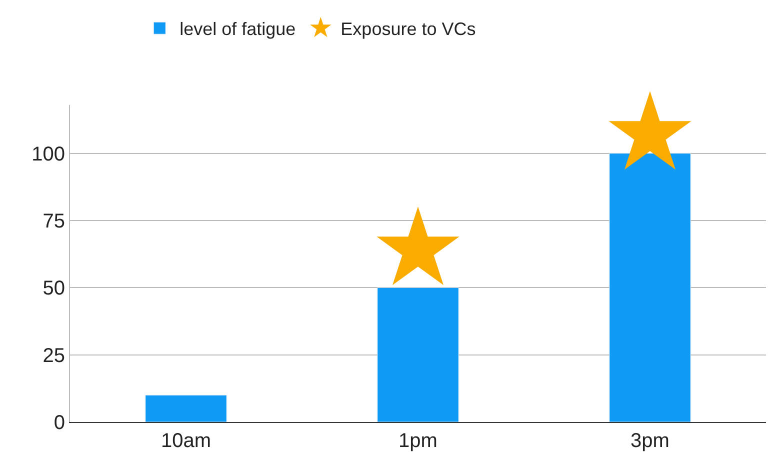 This screenshot has width=776, height=462. Describe the element at coordinates (408, 29) in the screenshot. I see `legend-label: Exposure to VCs` at that location.